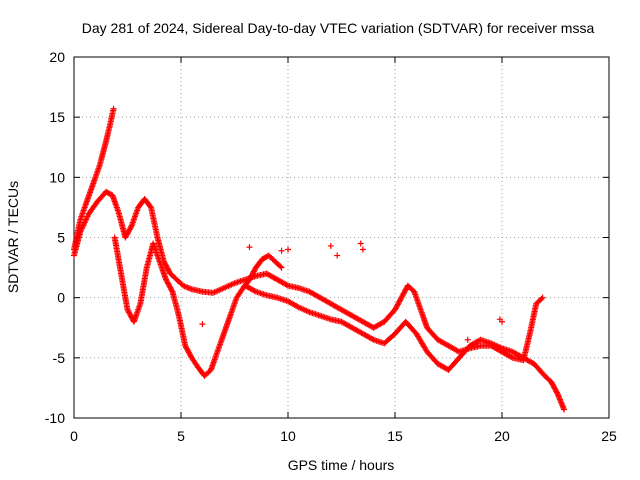  I want to click on y-tick-label: 5, so click(61, 238).